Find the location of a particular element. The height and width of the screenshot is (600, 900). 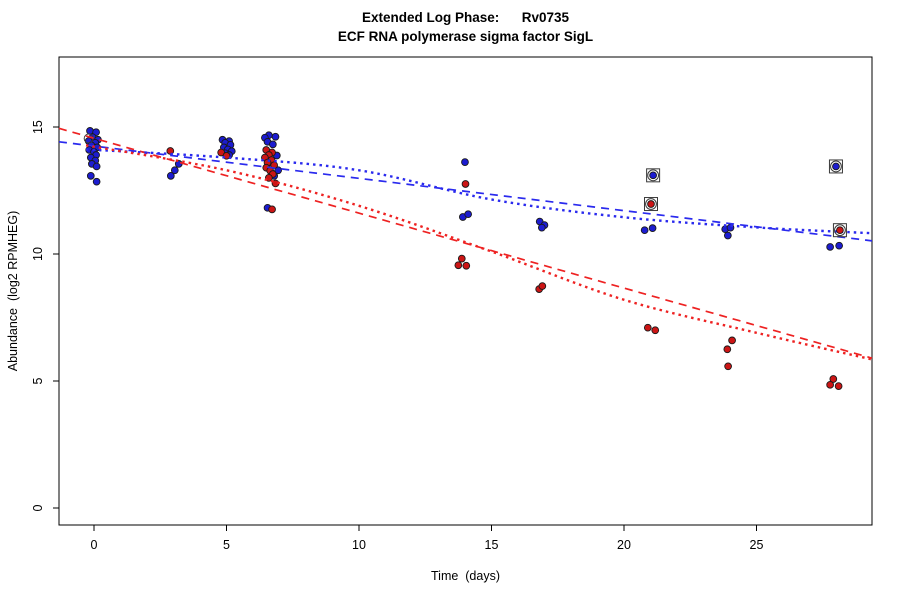

x-tick-label: 25 is located at coordinates (757, 545).